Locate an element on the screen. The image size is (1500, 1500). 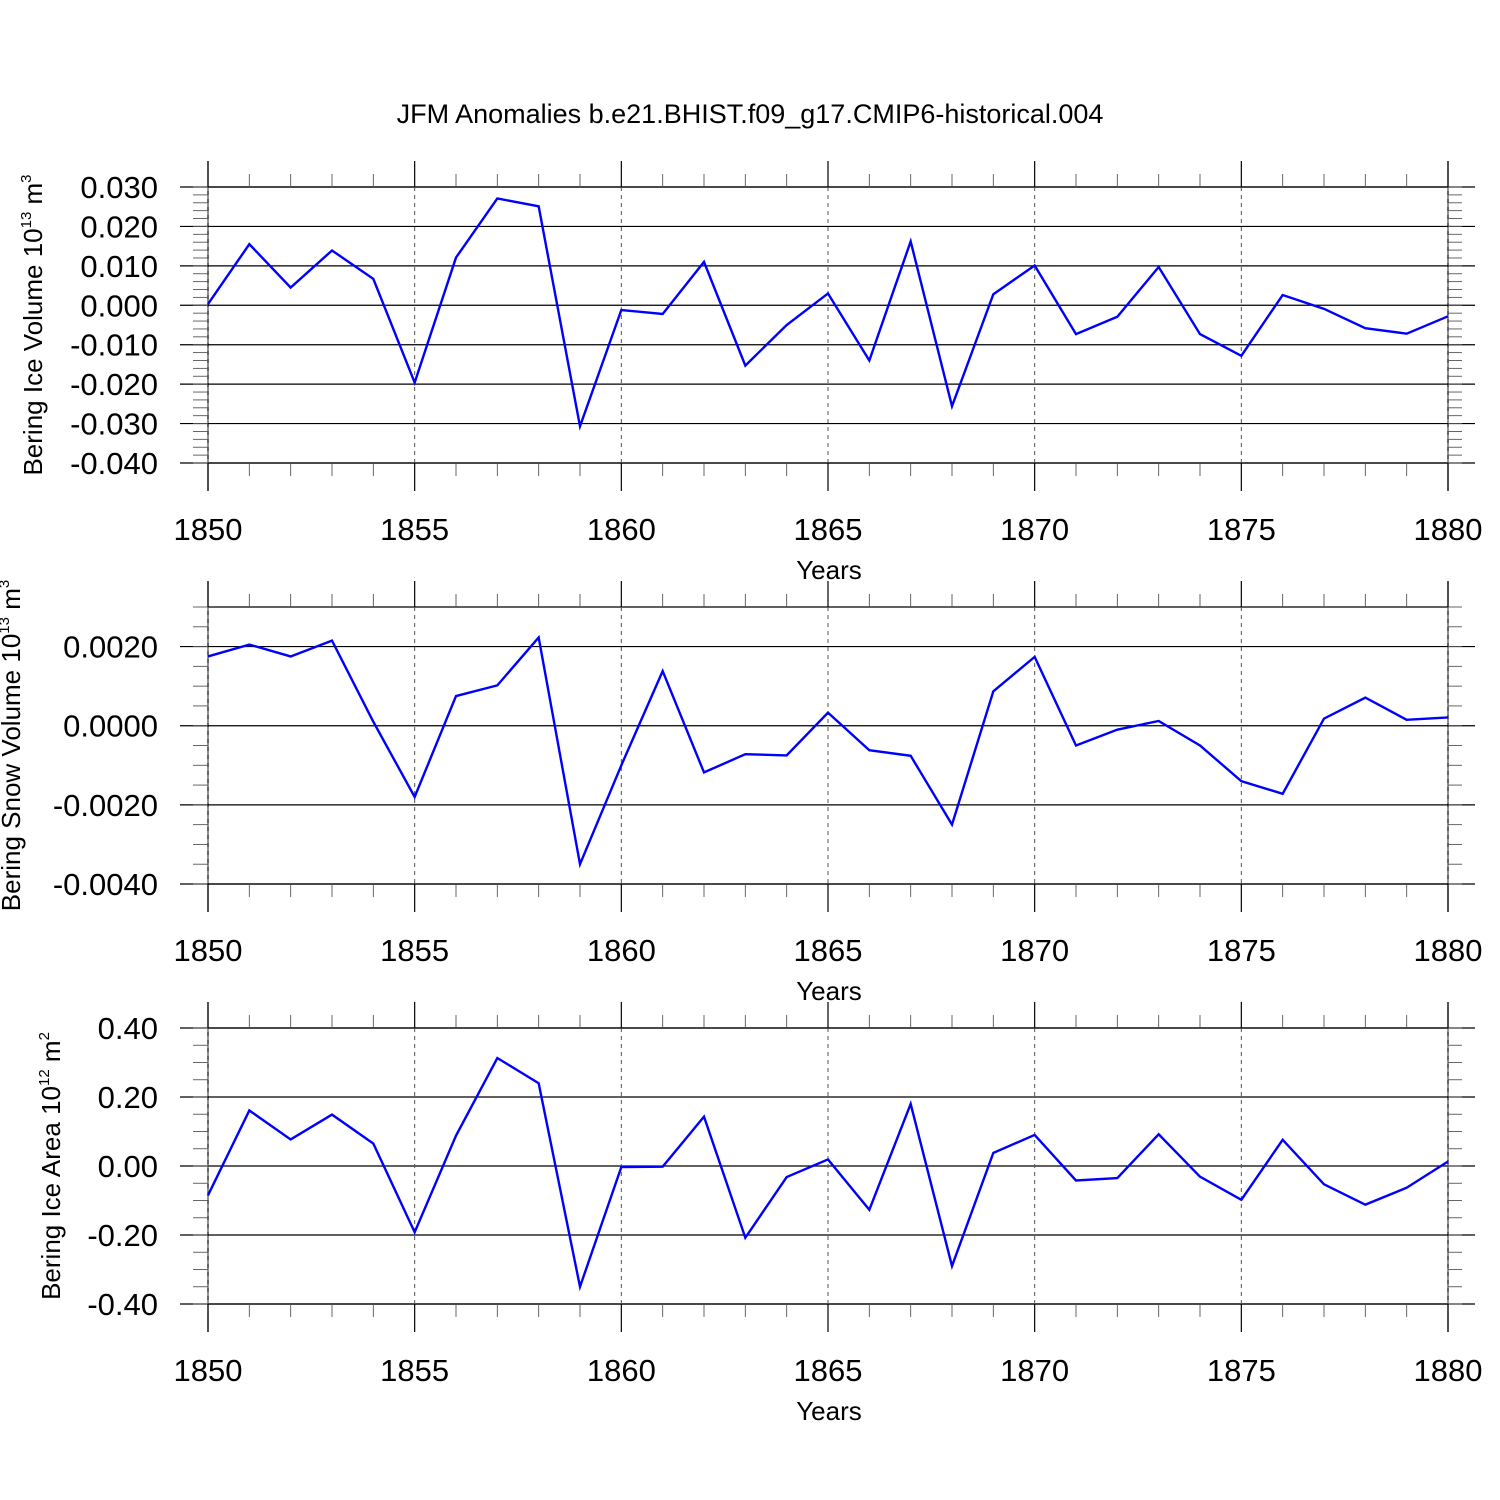
y-tick-label: -0.010 is located at coordinates (114, 345).